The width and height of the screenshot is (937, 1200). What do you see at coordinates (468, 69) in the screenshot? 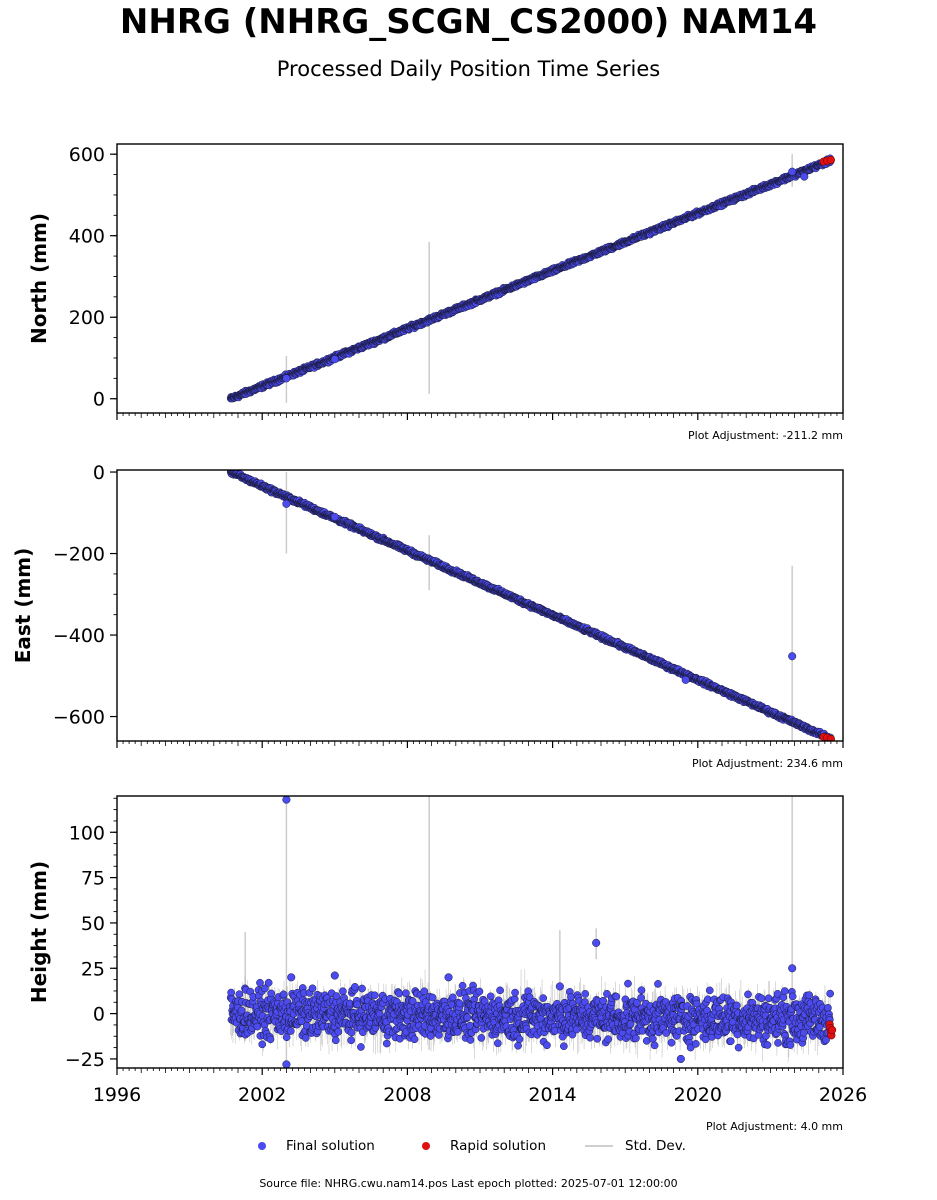
I see `chart-subtitle: Processed Daily Position Time Series` at bounding box center [468, 69].